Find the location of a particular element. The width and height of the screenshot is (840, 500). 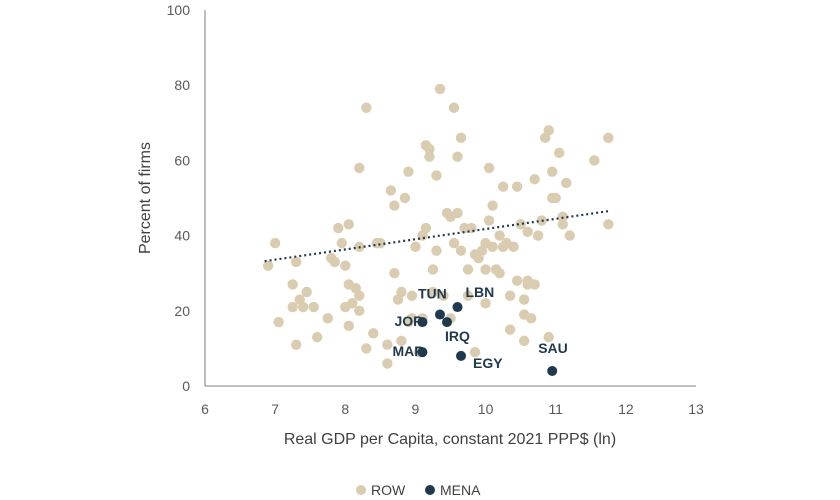

annotation-egy: EGY is located at coordinates (488, 363).